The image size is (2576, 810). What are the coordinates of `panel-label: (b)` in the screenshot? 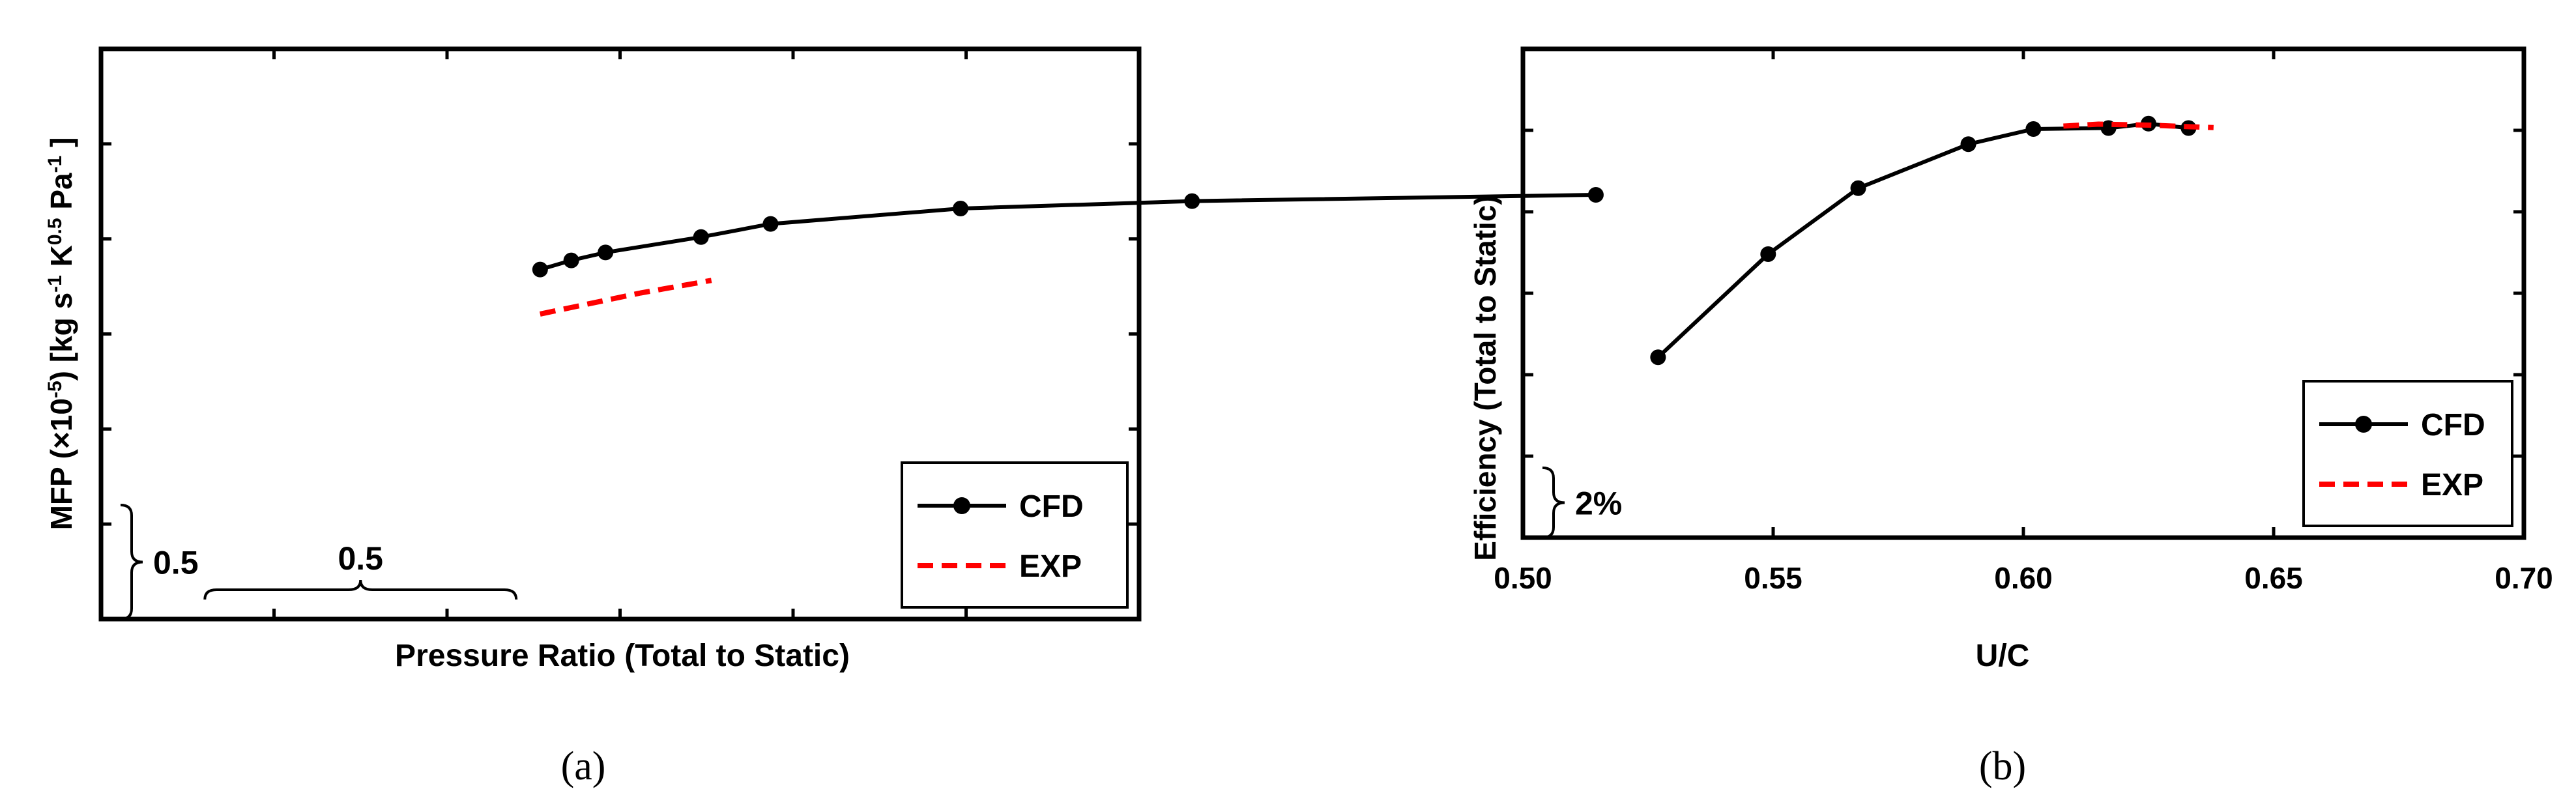 It's located at (2003, 766).